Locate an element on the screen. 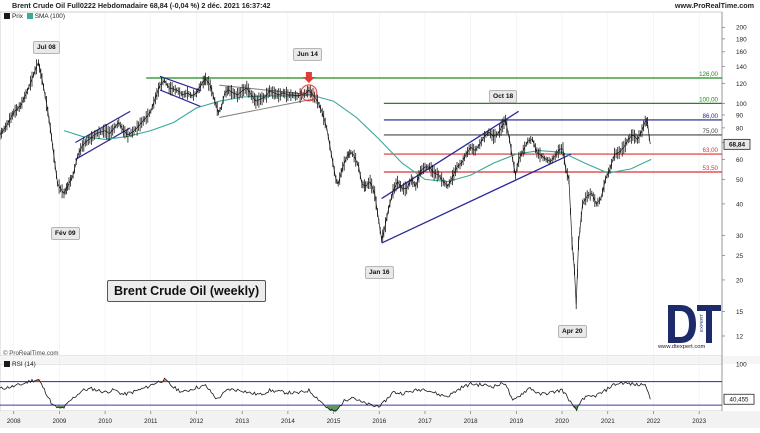 This screenshot has width=760, height=433. y-axis-area is located at coordinates (741, 211).